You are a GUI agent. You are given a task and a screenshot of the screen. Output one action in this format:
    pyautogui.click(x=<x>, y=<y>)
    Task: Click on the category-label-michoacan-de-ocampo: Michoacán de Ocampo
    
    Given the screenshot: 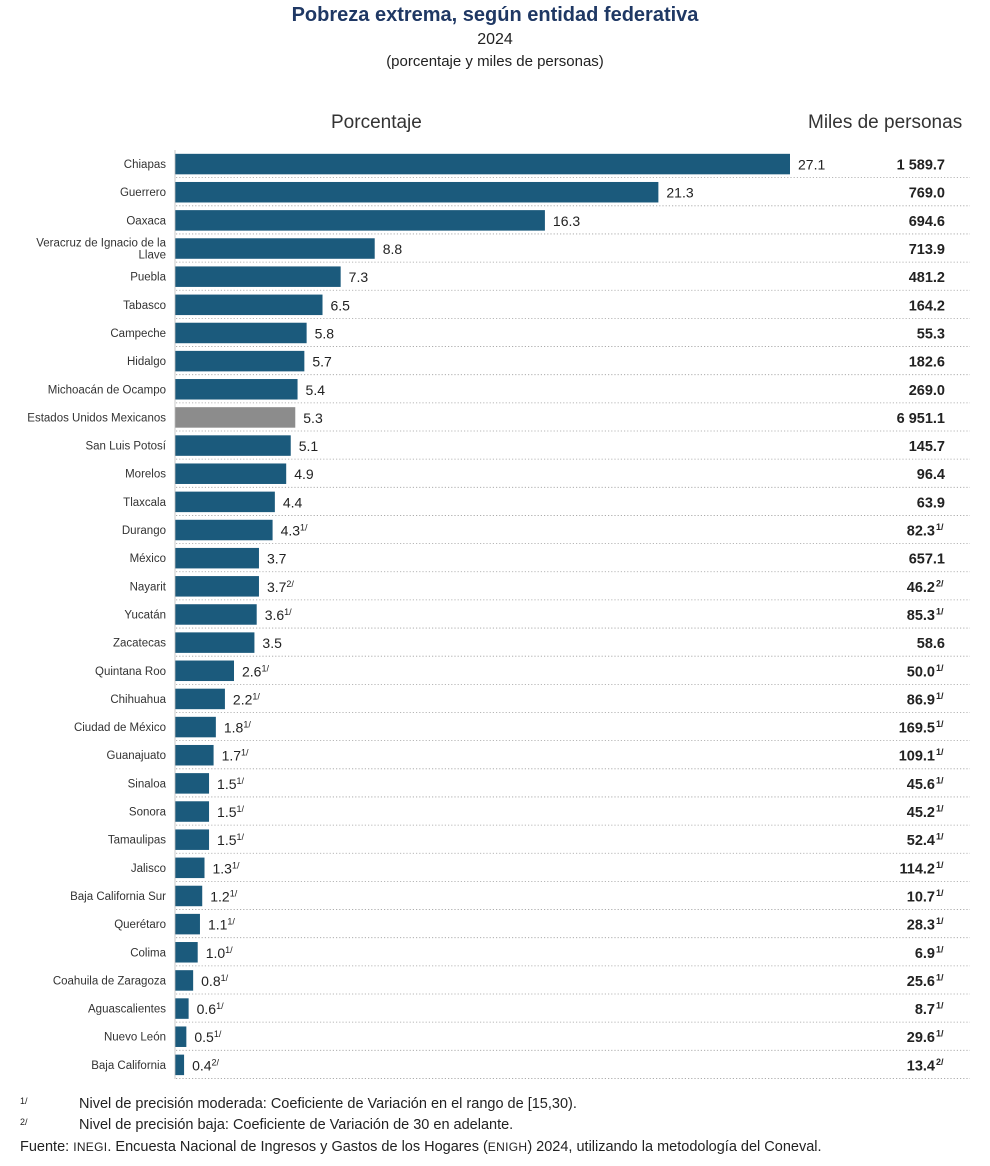 What is the action you would take?
    pyautogui.click(x=107, y=390)
    